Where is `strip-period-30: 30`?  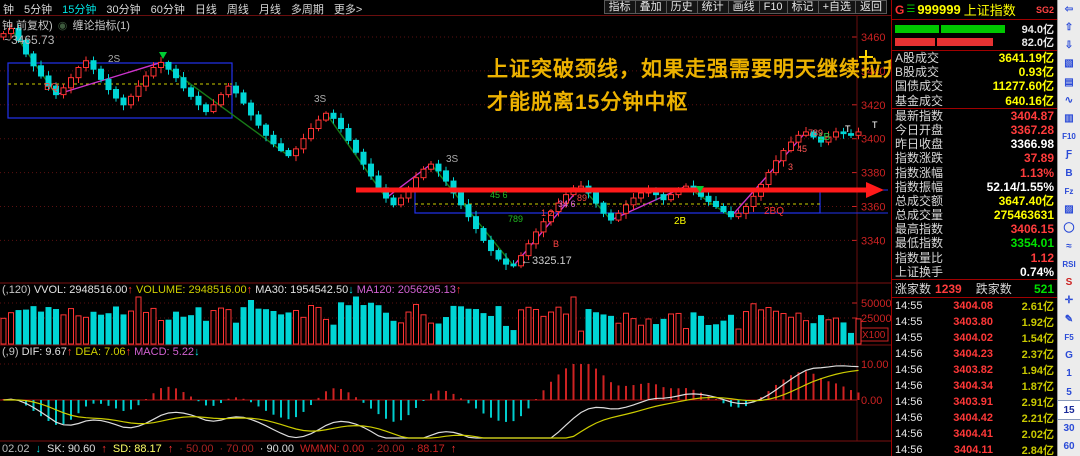 strip-period-30: 30 is located at coordinates (1069, 428).